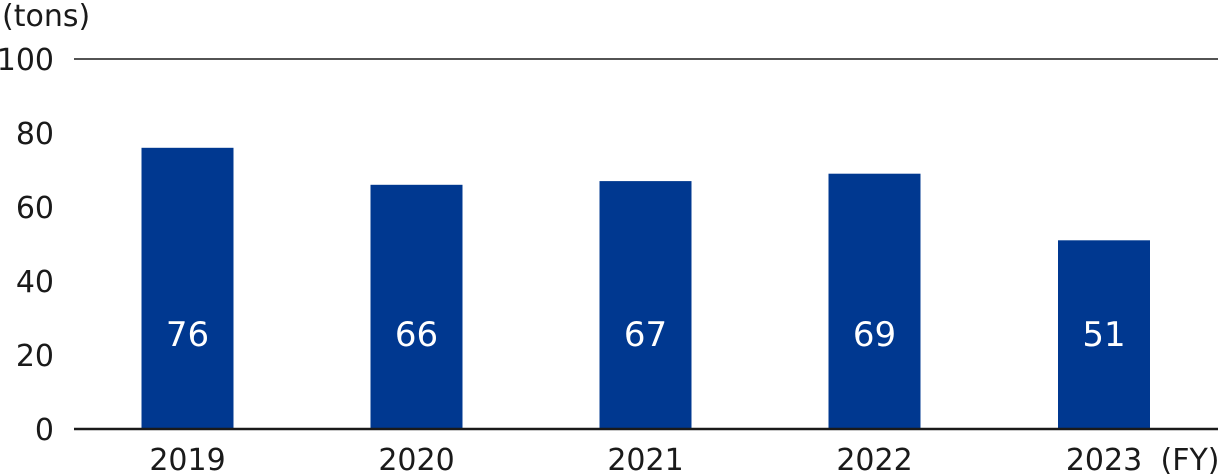  What do you see at coordinates (416, 458) in the screenshot?
I see `x-category-label: 2020` at bounding box center [416, 458].